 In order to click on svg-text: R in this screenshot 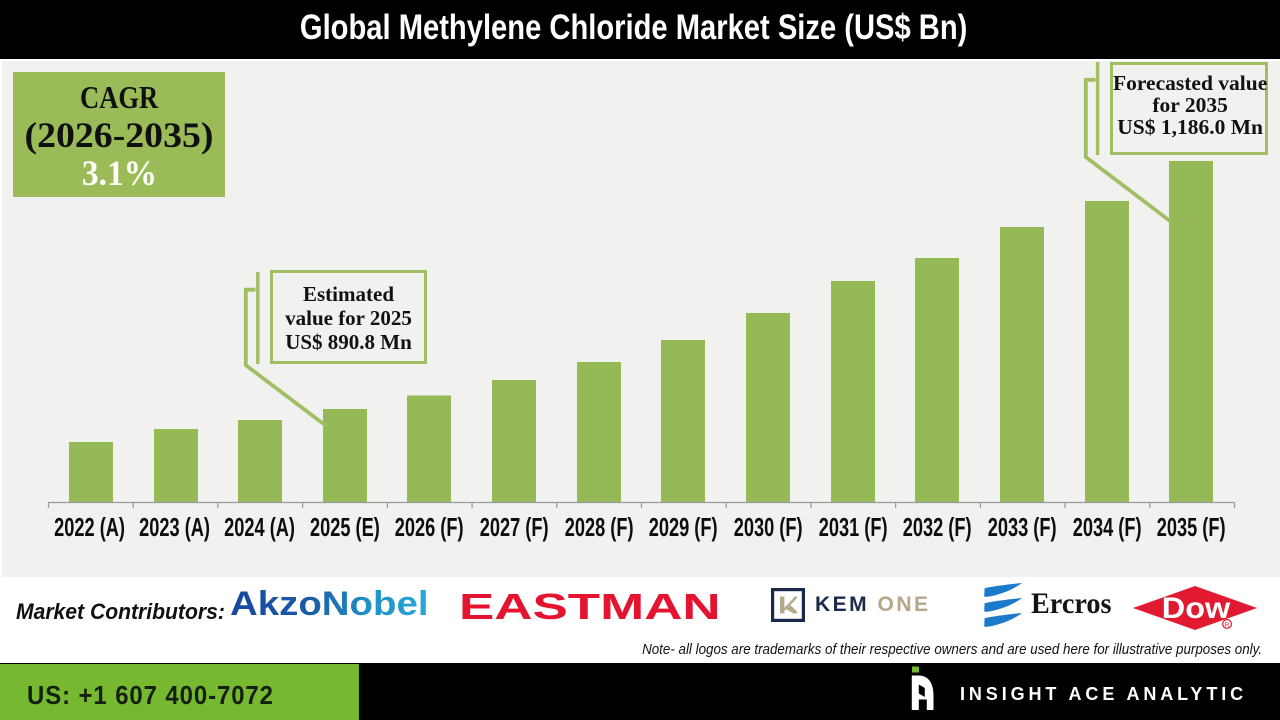, I will do `click(1227, 625)`.